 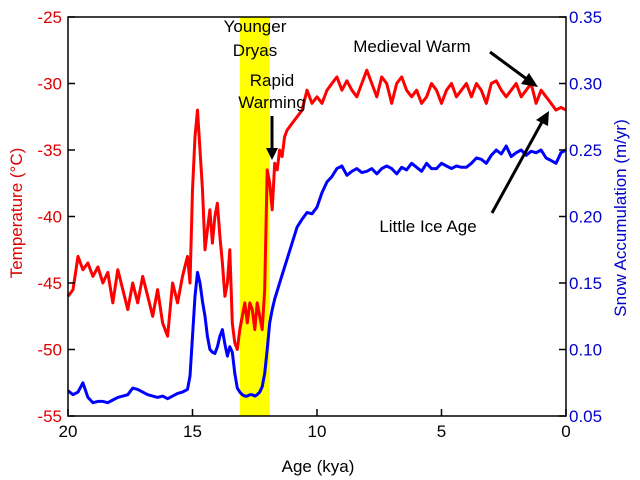 What do you see at coordinates (272, 80) in the screenshot?
I see `annotation-rapid-line1: Rapid` at bounding box center [272, 80].